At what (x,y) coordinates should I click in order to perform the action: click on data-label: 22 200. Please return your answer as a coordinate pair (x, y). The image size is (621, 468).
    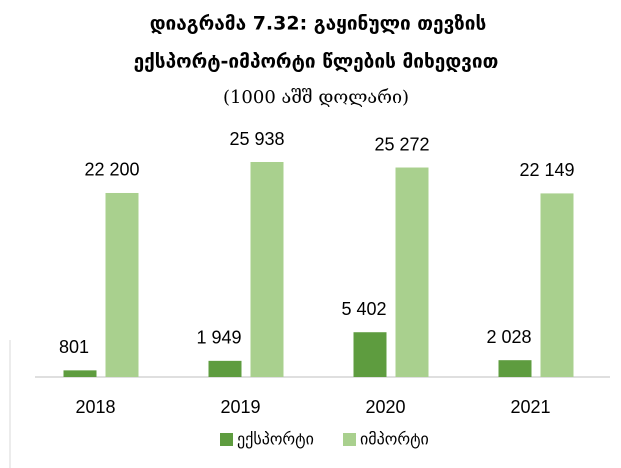
    Looking at the image, I should click on (111, 170).